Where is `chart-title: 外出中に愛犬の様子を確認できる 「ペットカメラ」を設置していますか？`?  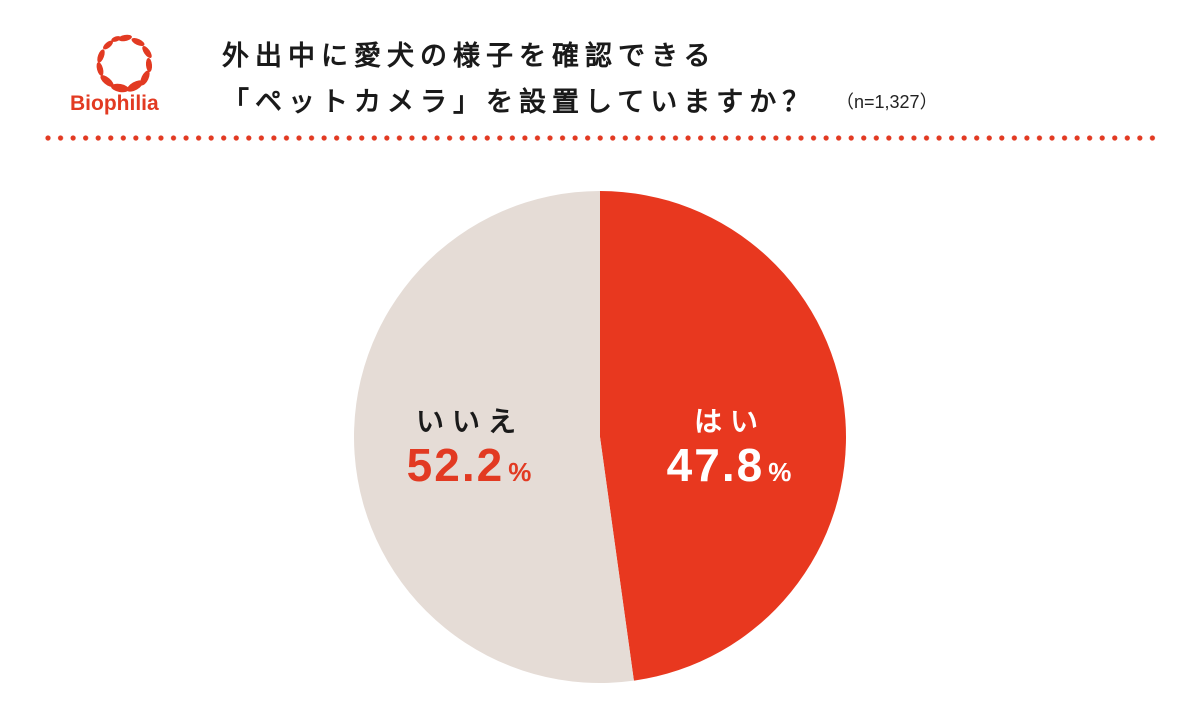
chart-title: 外出中に愛犬の様子を確認できる 「ペットカメラ」を設置していますか？ is located at coordinates (518, 80).